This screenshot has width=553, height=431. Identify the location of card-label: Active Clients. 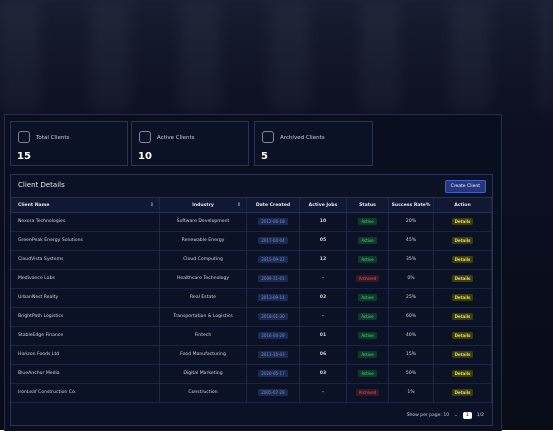
(176, 138).